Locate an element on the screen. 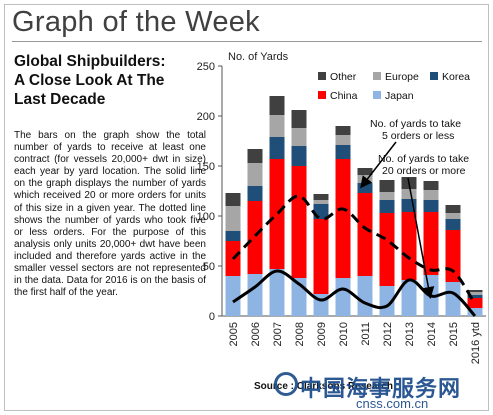 The height and width of the screenshot is (415, 493). source-credit: Source : Clarksons Research is located at coordinates (323, 386).